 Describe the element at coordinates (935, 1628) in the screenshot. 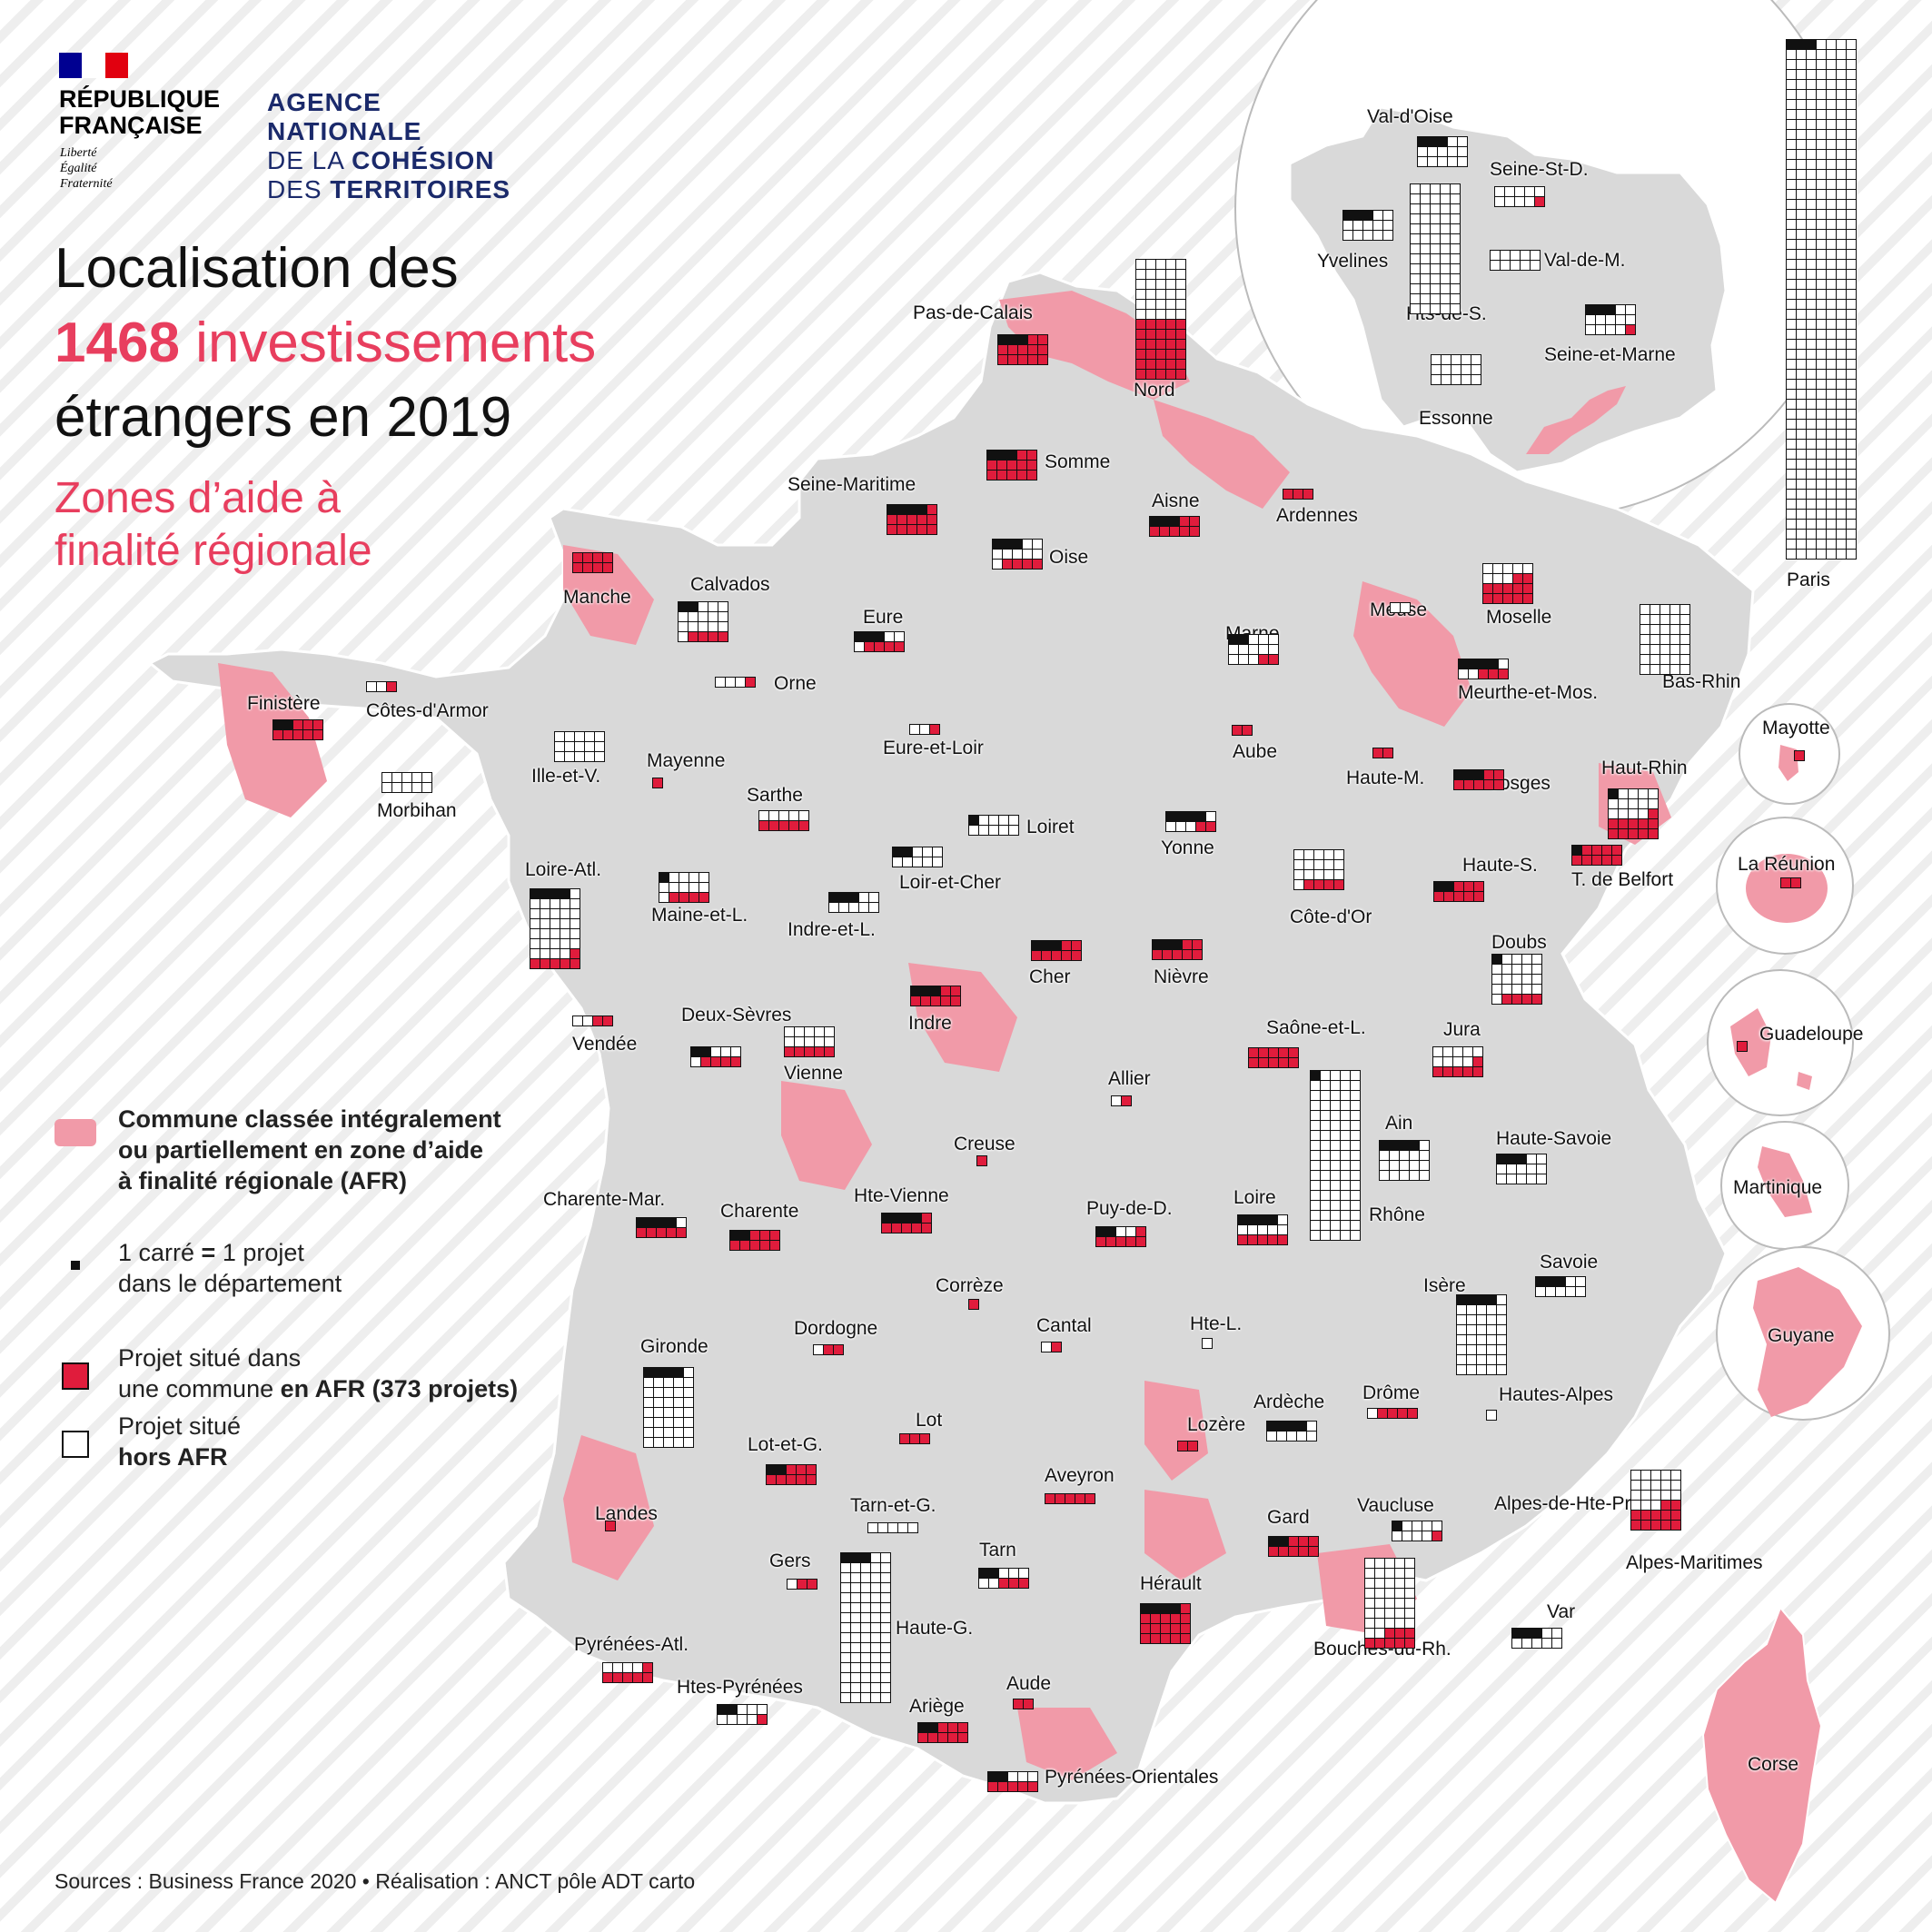

I see `dept-label-haute-g: Haute-G.` at that location.